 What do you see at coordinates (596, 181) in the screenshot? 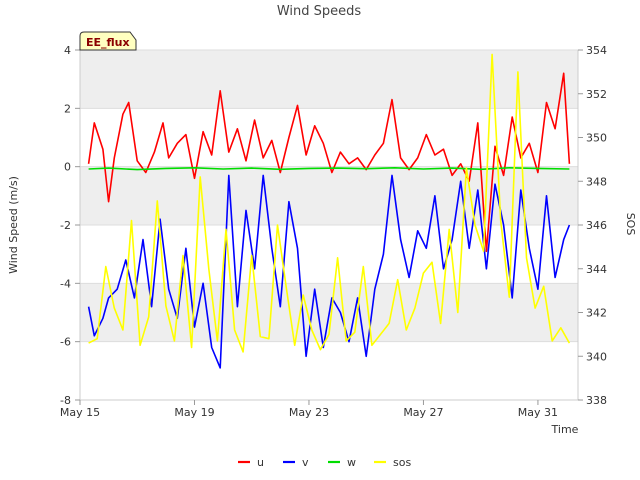
I see `y2-tick-label: 348` at bounding box center [596, 181].